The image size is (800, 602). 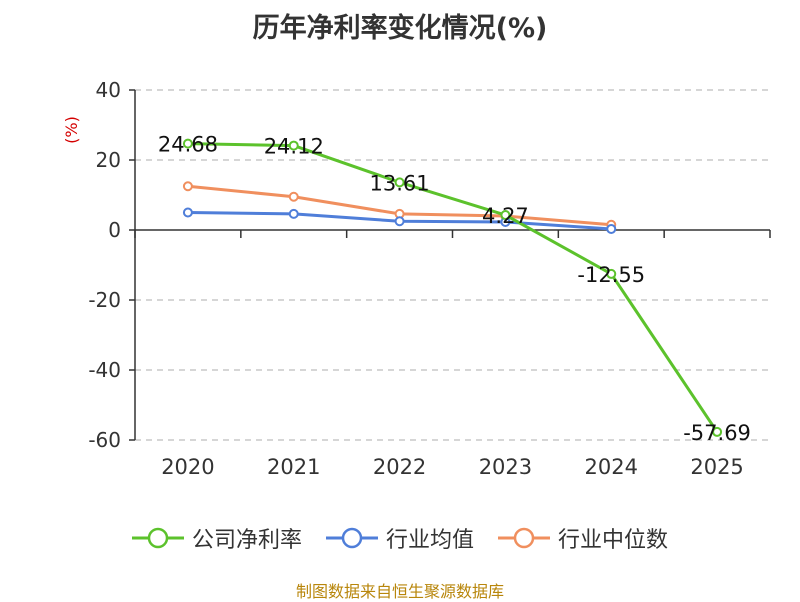 What do you see at coordinates (613, 540) in the screenshot?
I see `legend-label: 行业中位数` at bounding box center [613, 540].